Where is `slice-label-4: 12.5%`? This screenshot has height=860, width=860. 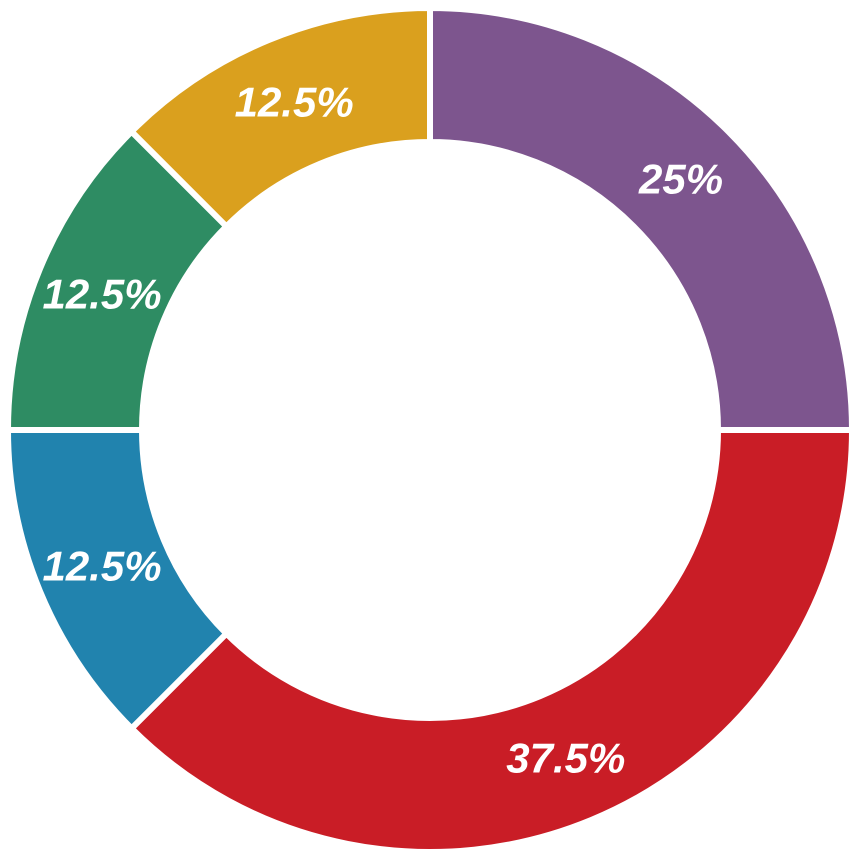 slice-label-4: 12.5% is located at coordinates (294, 102).